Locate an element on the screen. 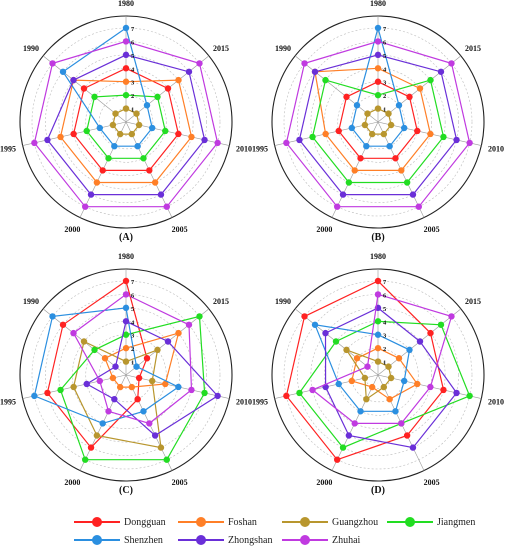 The height and width of the screenshot is (550, 505). series-line-jiangmen is located at coordinates (126, 126).